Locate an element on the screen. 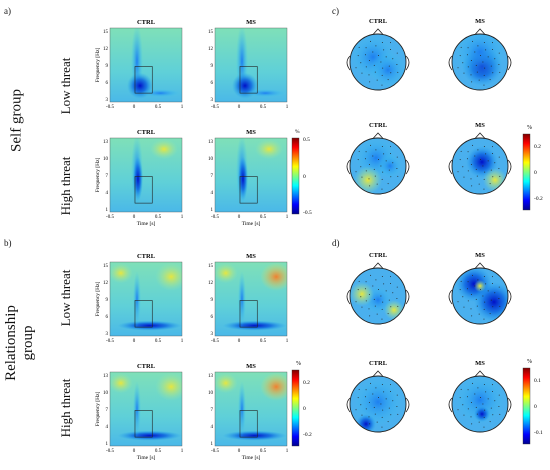 This screenshot has width=550, height=470. panel-label-b: b) is located at coordinates (8, 243).